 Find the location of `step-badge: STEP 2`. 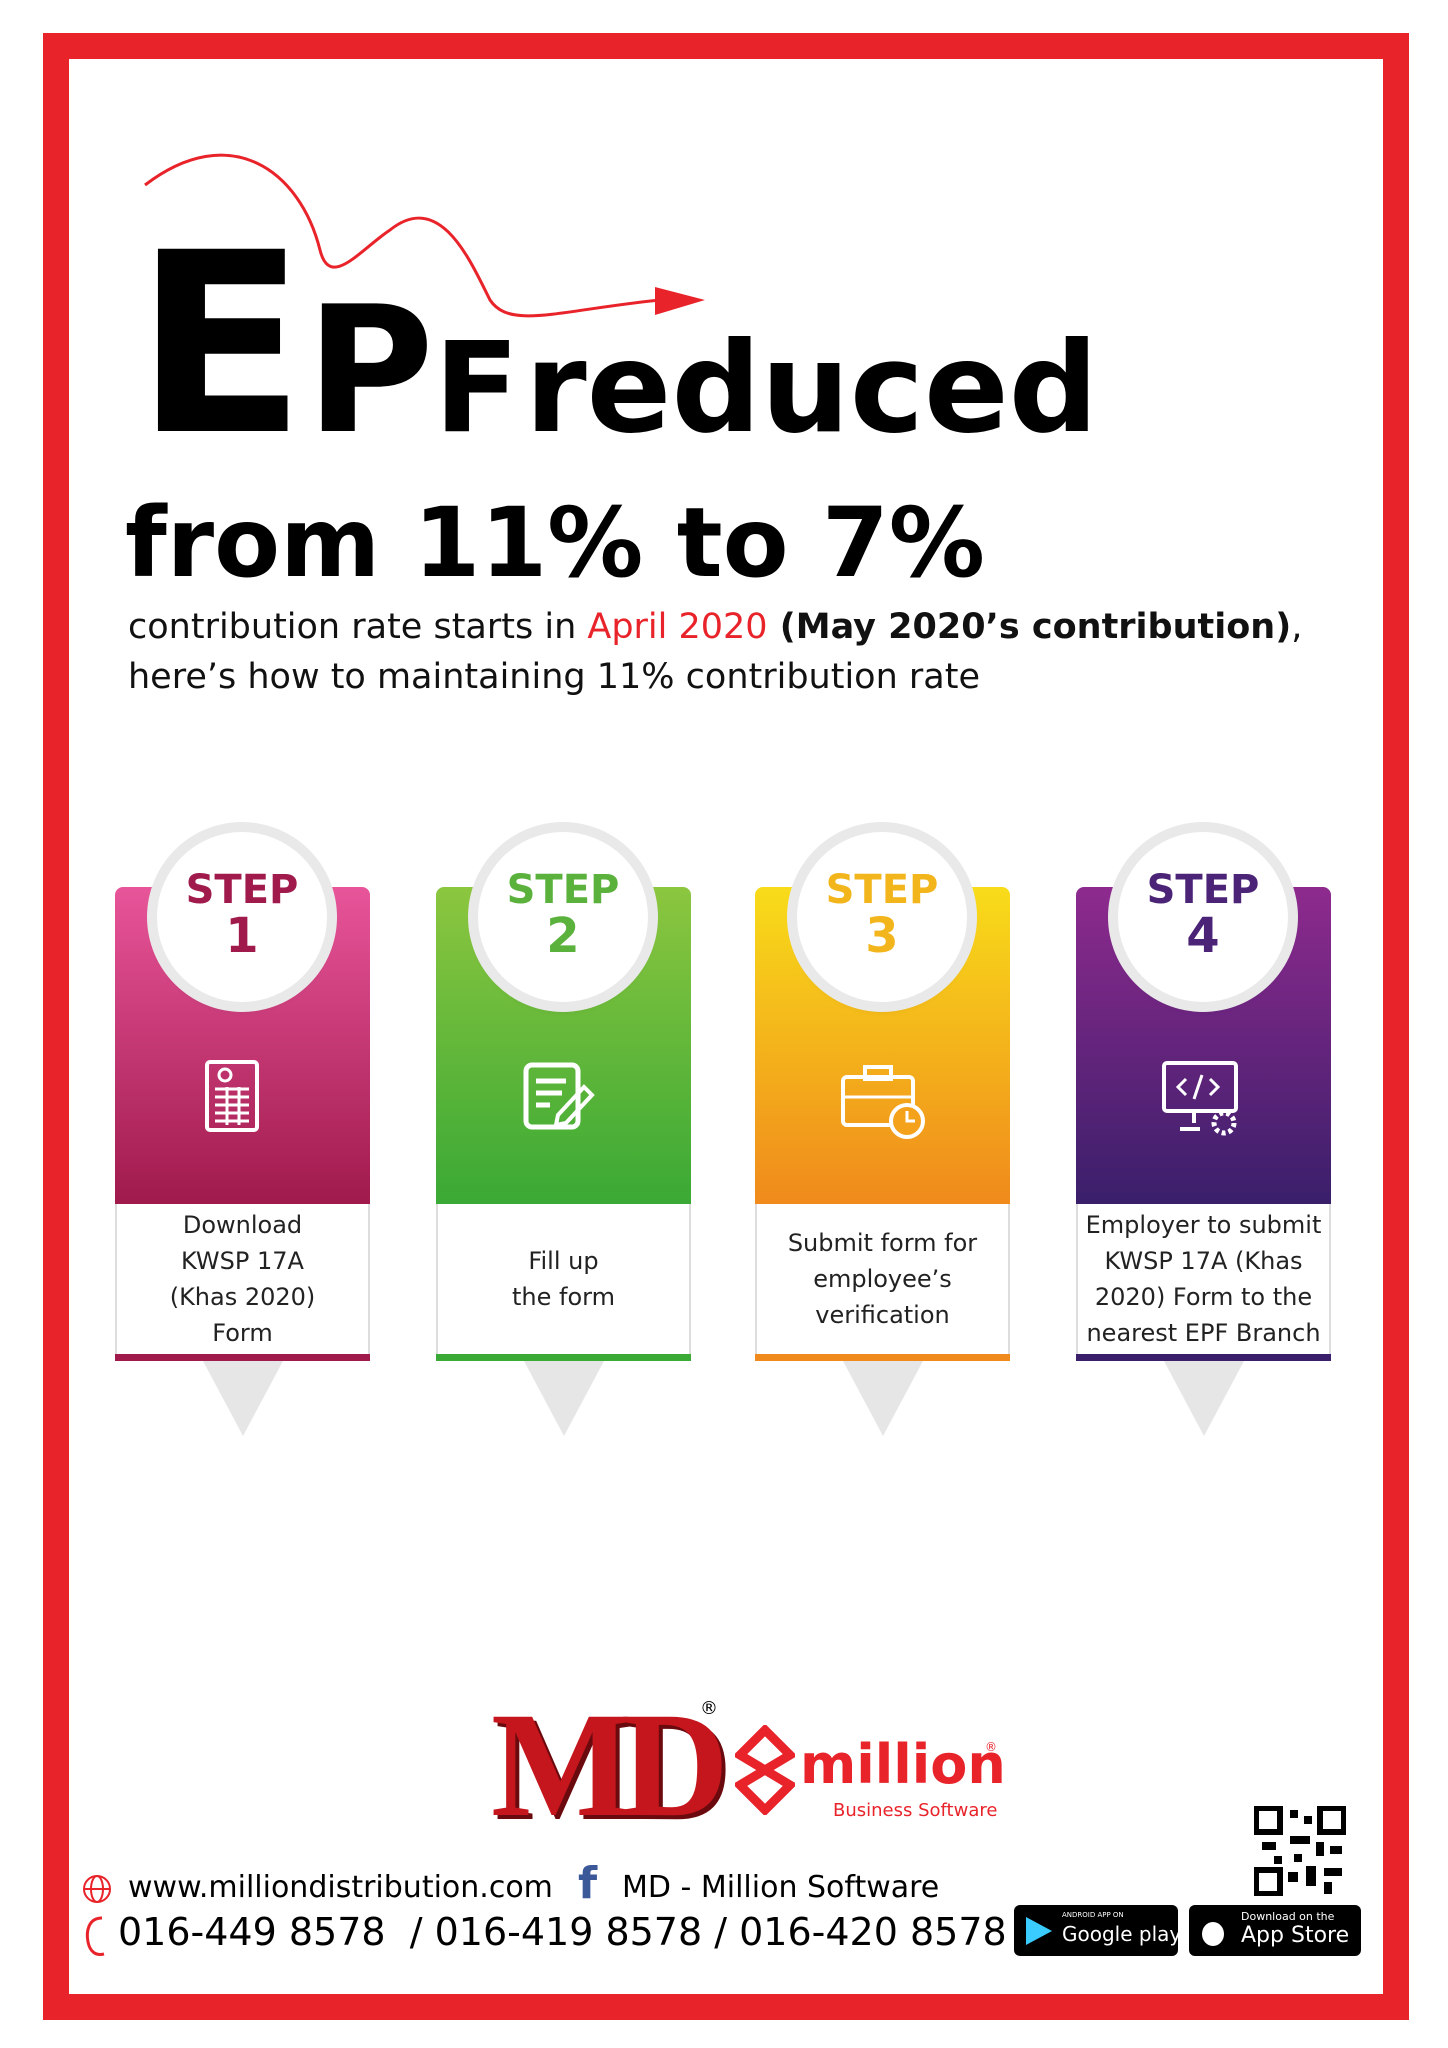

step-badge: STEP 2 is located at coordinates (563, 917).